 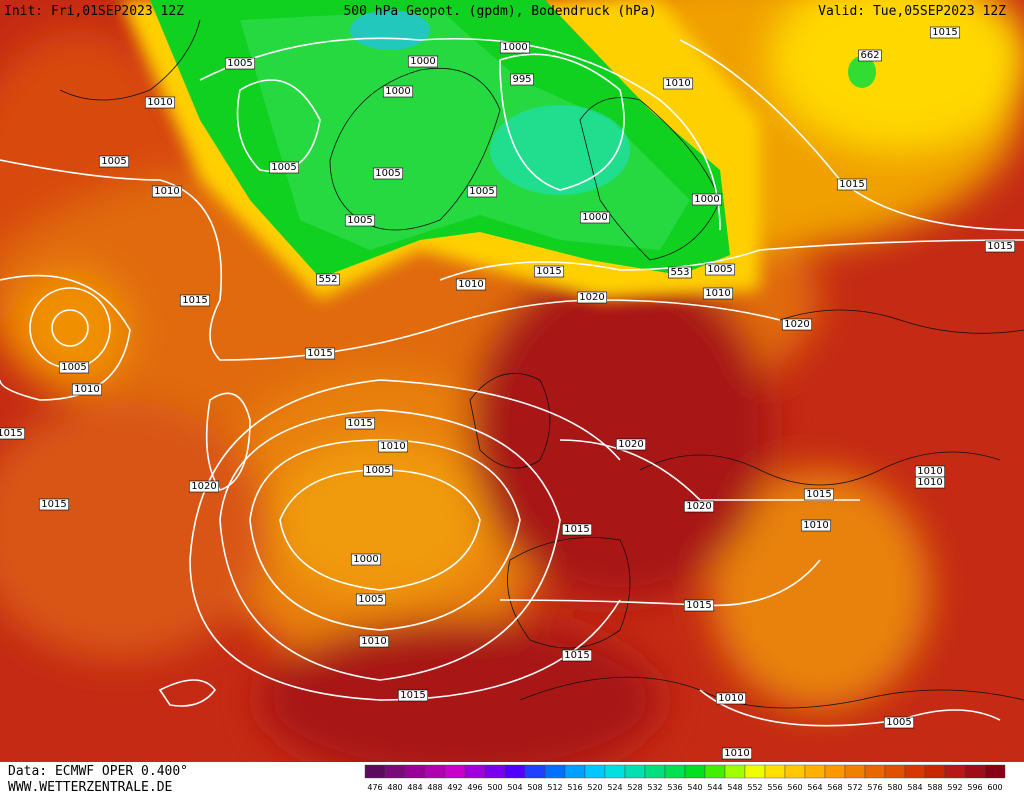 What do you see at coordinates (554, 787) in the screenshot?
I see `colorbar-tick-label: 512` at bounding box center [554, 787].